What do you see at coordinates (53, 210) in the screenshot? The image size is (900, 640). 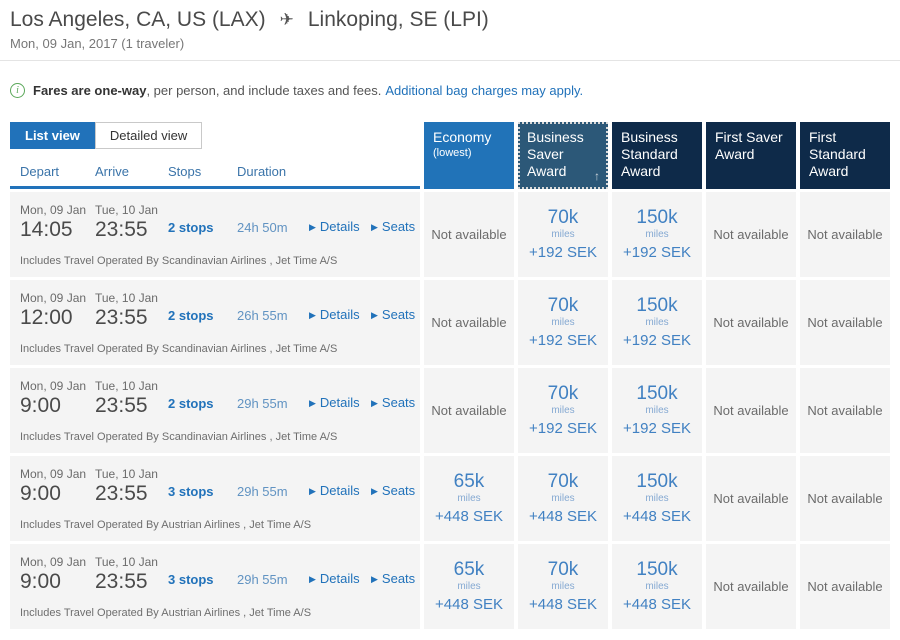 I see `depart-date: Mon, 09 Jan` at bounding box center [53, 210].